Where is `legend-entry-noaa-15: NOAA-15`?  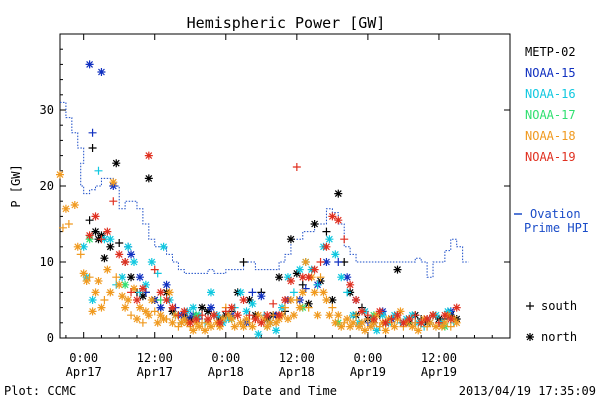
legend-entry-noaa-15: NOAA-15 is located at coordinates (550, 73).